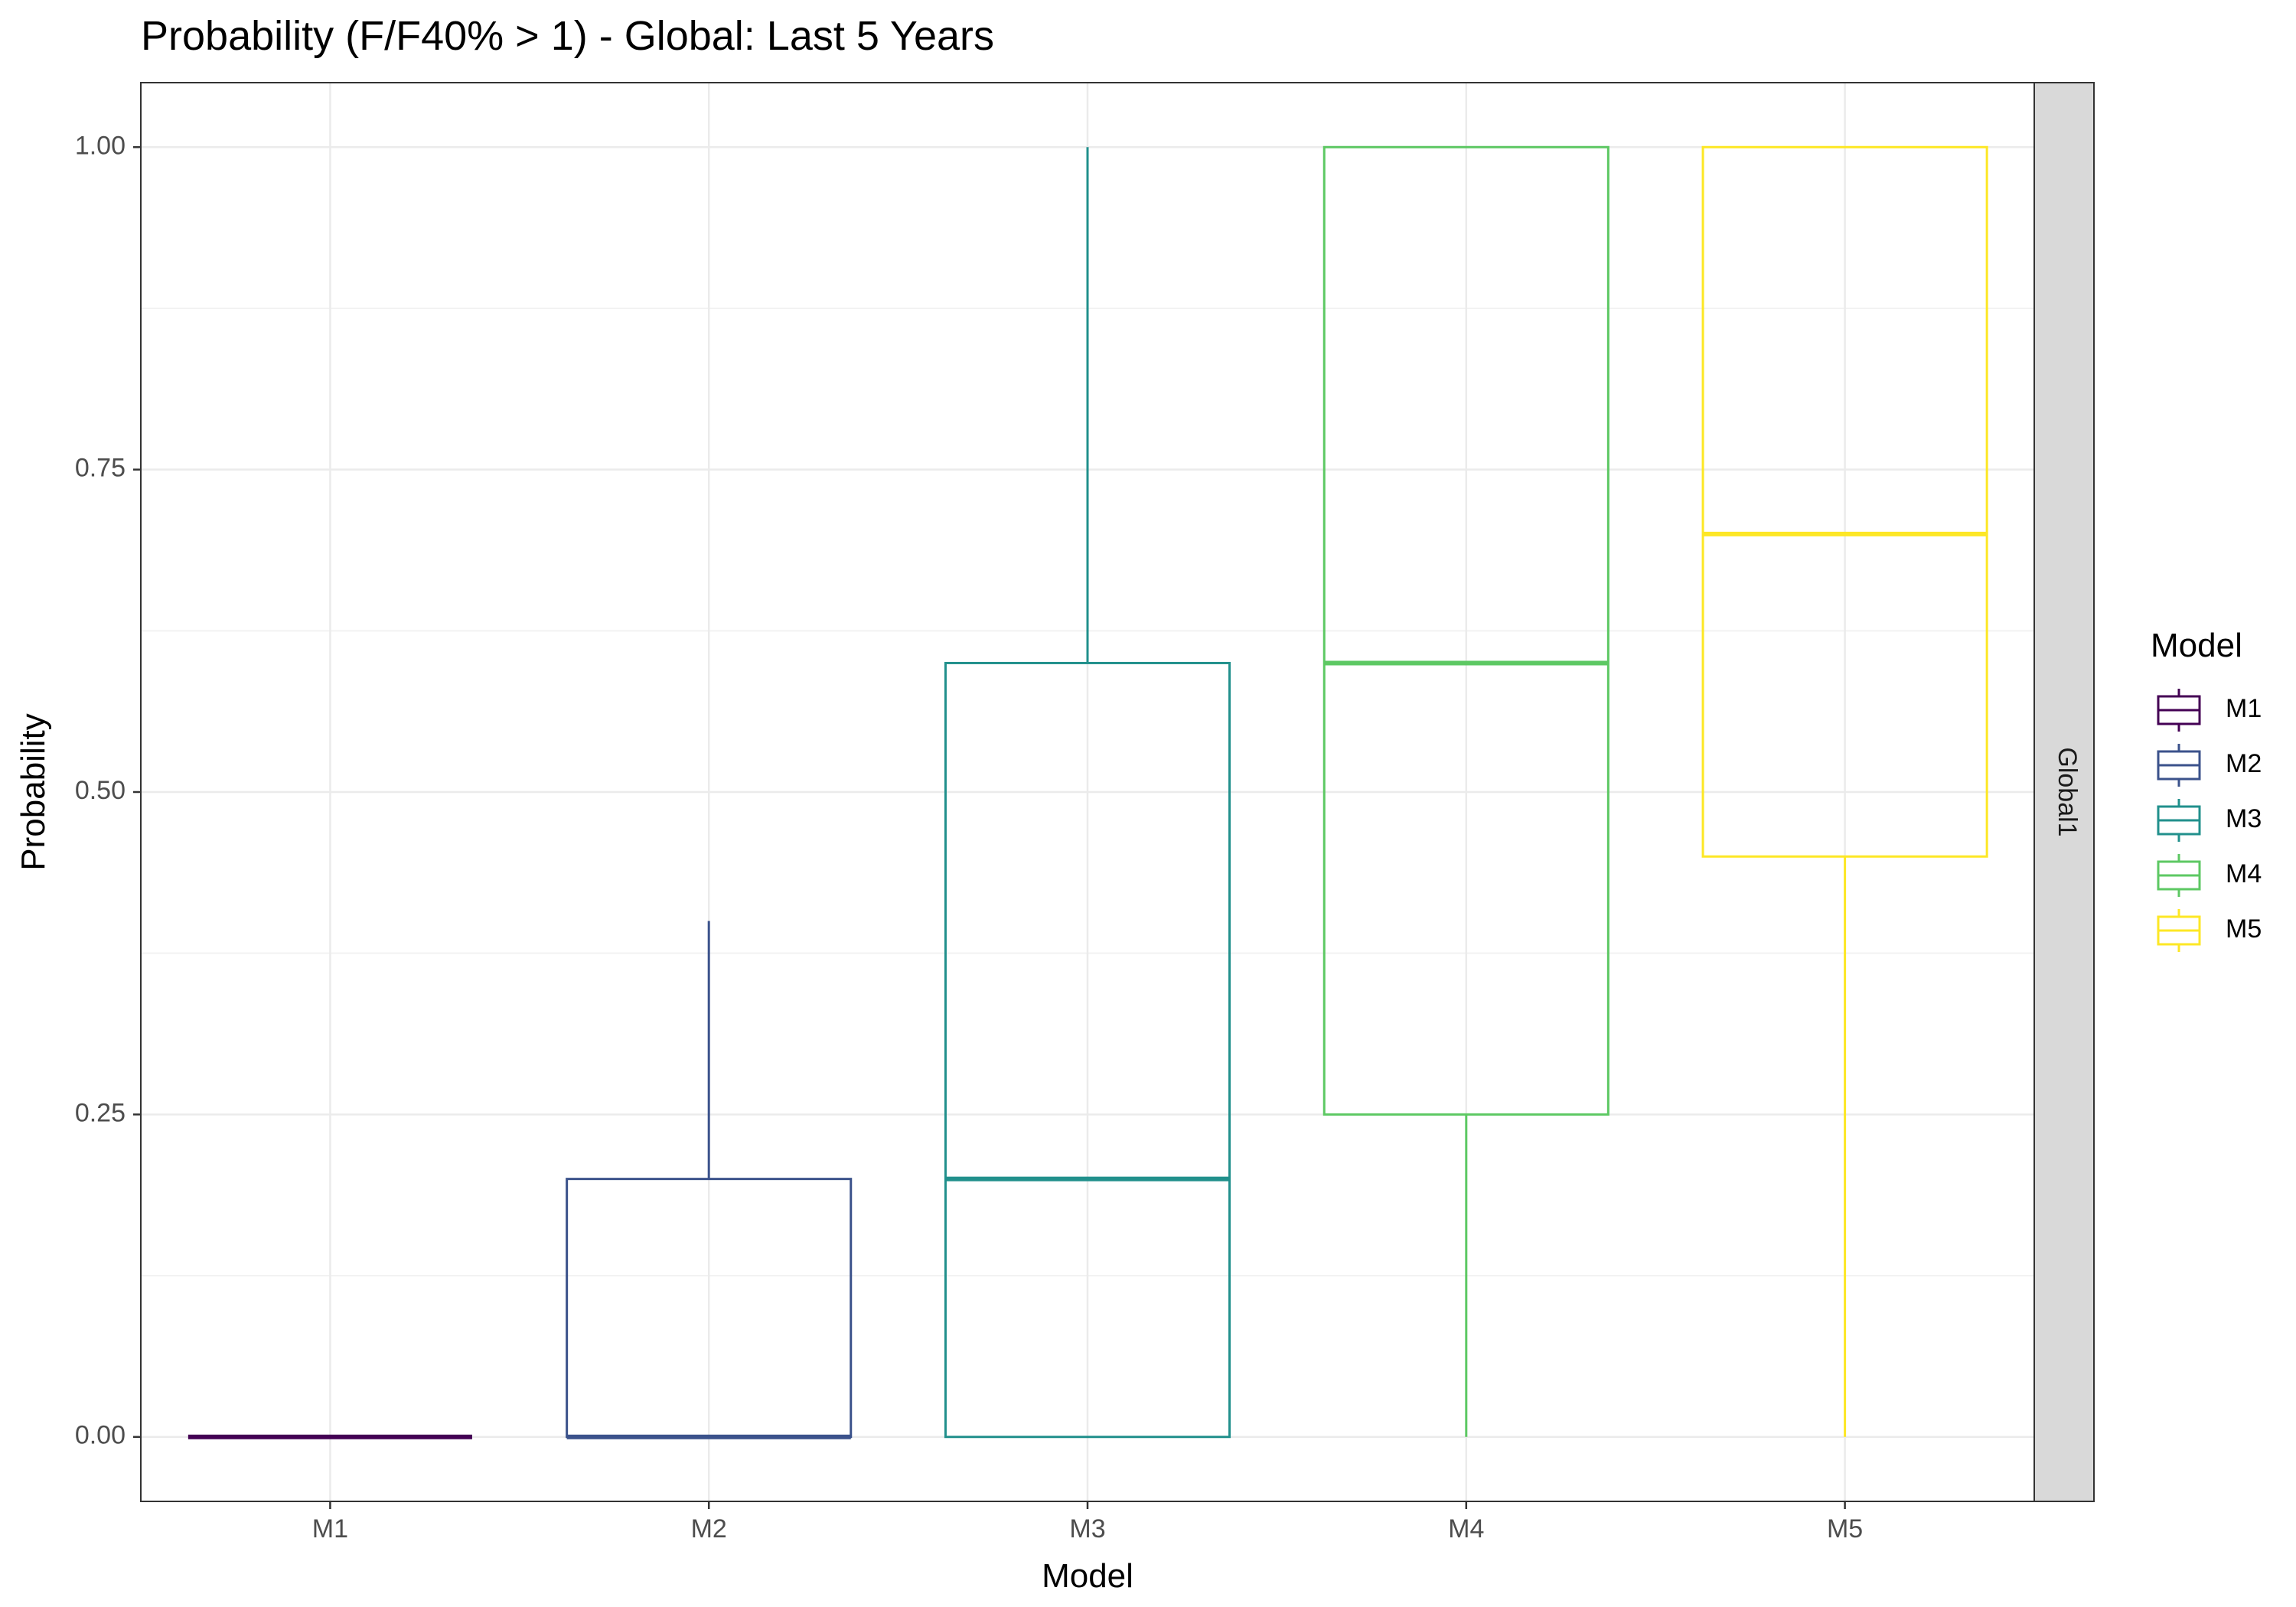 This screenshot has height=1607, width=2296. I want to click on legend-label: M4, so click(2244, 873).